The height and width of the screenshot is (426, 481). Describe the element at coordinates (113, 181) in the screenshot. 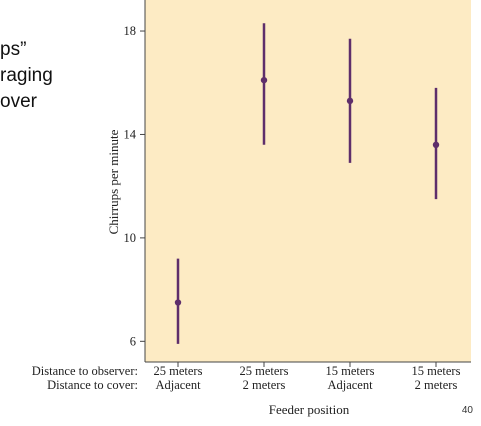

I see `y-axis-label: Chirrups per minute` at that location.